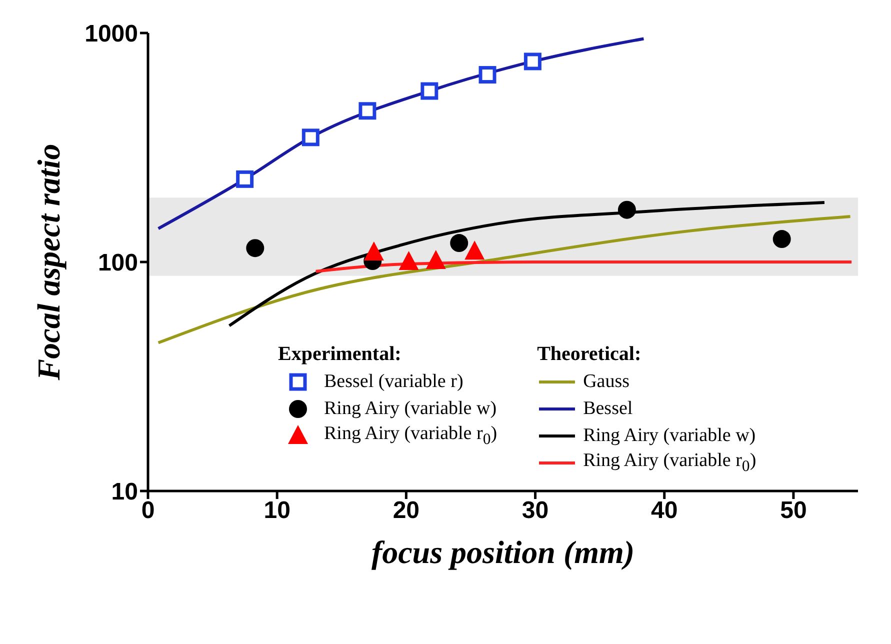  Describe the element at coordinates (503, 552) in the screenshot. I see `x-axis-title: focus position (mm)` at that location.